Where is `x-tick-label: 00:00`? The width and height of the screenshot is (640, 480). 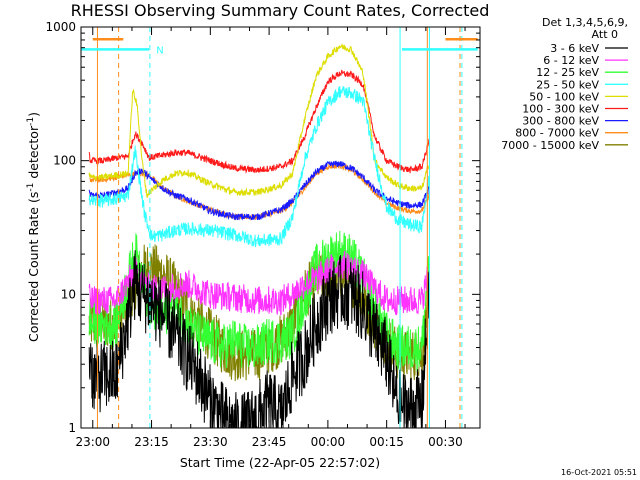 x-tick-label: 00:00 is located at coordinates (328, 442).